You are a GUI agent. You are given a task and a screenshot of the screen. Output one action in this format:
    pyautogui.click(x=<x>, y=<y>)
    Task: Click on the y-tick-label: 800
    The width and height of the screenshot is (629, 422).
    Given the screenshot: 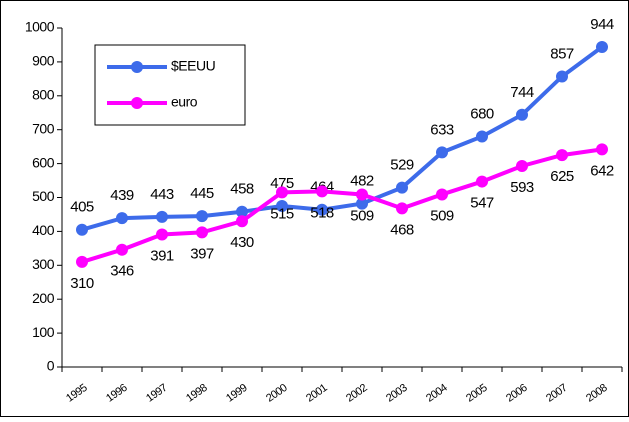 What is the action you would take?
    pyautogui.click(x=43, y=95)
    